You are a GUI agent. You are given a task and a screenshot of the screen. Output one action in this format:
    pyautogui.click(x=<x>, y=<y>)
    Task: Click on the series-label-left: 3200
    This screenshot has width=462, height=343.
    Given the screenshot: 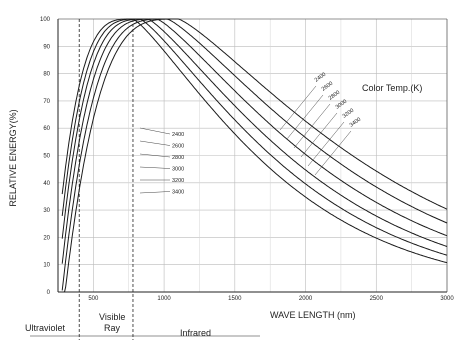 What is the action you would take?
    pyautogui.click(x=178, y=181)
    